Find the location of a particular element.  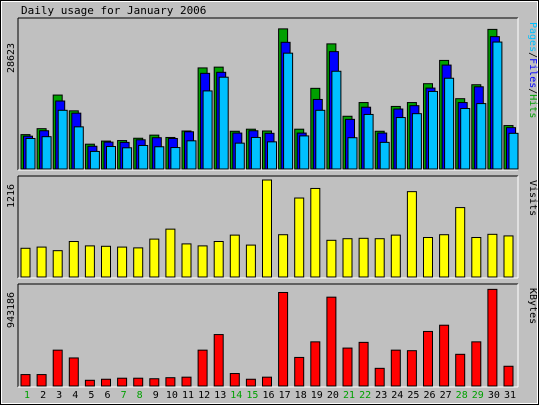

legend-files-label: Files is located at coordinates (532, 73).